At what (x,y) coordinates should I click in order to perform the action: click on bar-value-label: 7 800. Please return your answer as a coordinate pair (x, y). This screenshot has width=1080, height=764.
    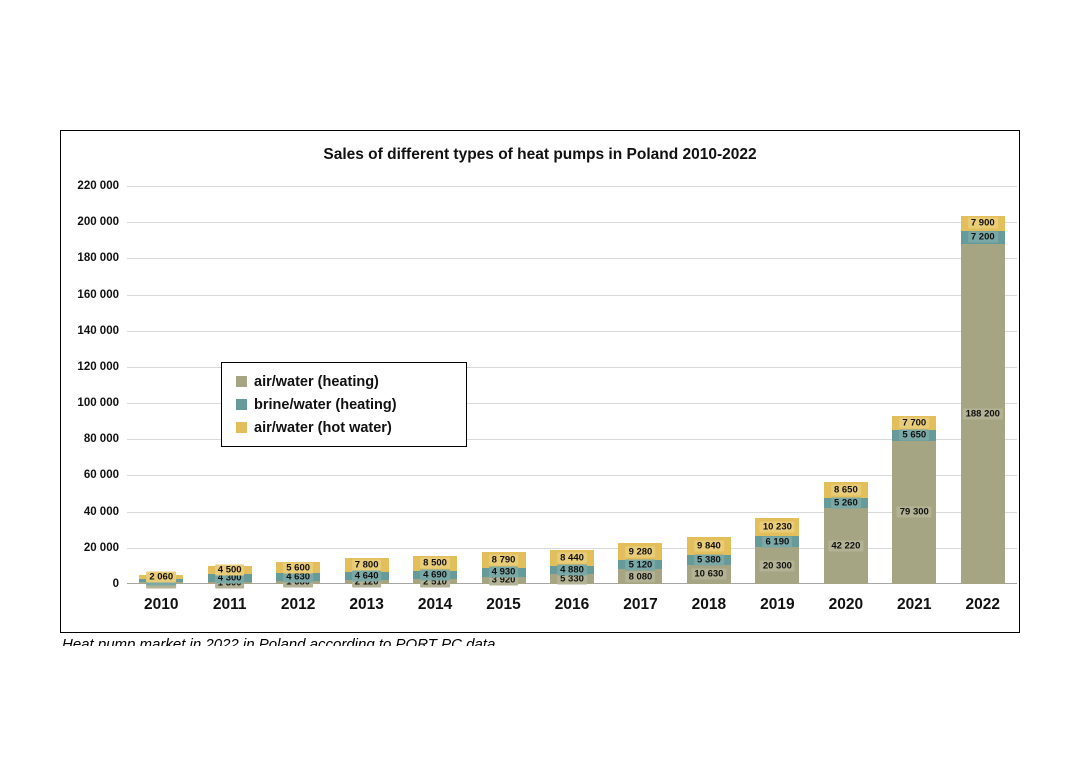
    Looking at the image, I should click on (366, 565).